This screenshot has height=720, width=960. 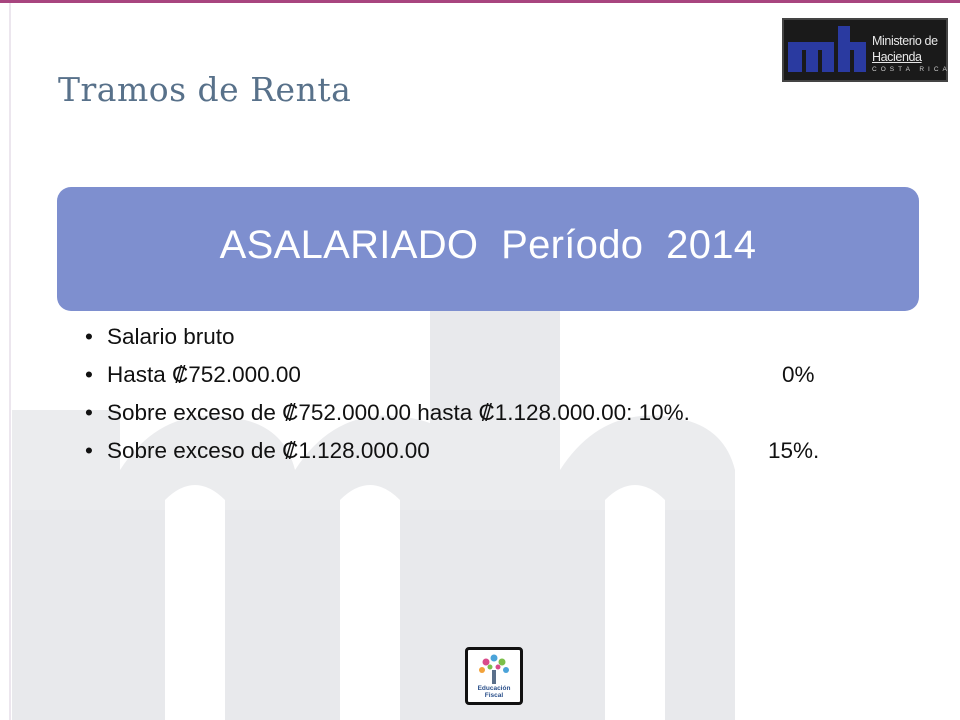 What do you see at coordinates (268, 450) in the screenshot?
I see `bullet-label: Sobre exceso de ₡1.128.000.00` at bounding box center [268, 450].